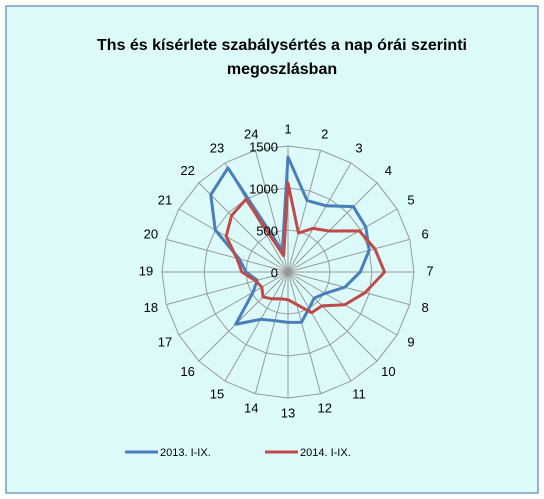 The width and height of the screenshot is (544, 499). Describe the element at coordinates (388, 371) in the screenshot. I see `category-label: 10` at that location.